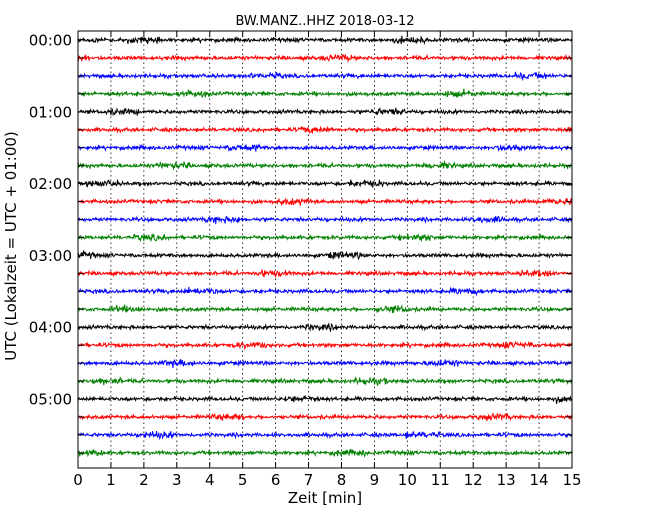 Image resolution: width=650 pixels, height=520 pixels. I want to click on x-tick-label: 8, so click(342, 480).